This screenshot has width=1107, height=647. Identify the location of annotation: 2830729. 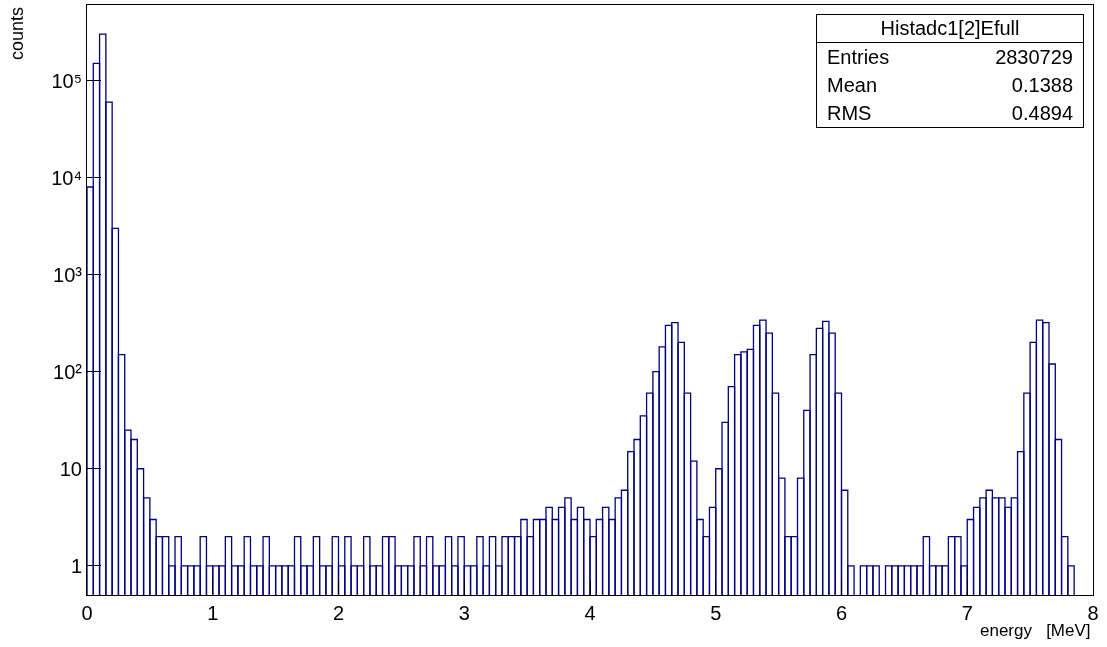
(1034, 57).